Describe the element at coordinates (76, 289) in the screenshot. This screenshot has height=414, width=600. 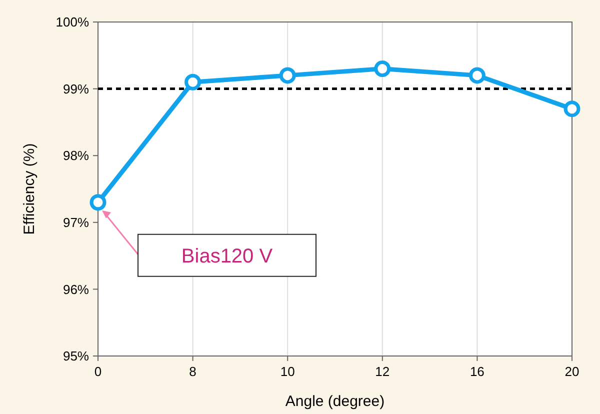
I see `y-tick-label: 96%` at that location.